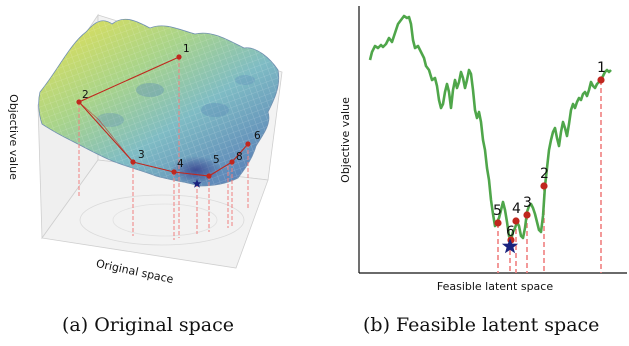 This screenshot has height=346, width=629. What do you see at coordinates (549, 160) in the screenshot?
I see `right-points` at bounding box center [549, 160].